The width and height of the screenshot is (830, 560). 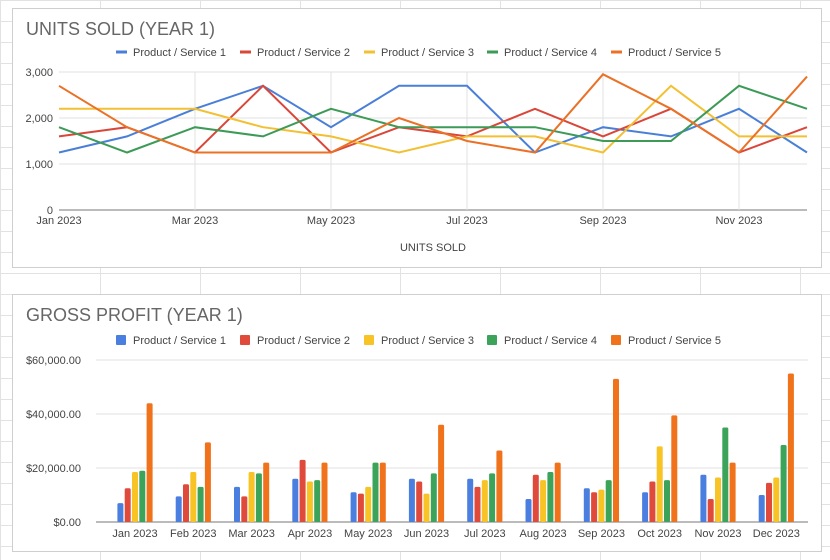 I want to click on x-tick-label: Feb 2023, so click(x=193, y=534).